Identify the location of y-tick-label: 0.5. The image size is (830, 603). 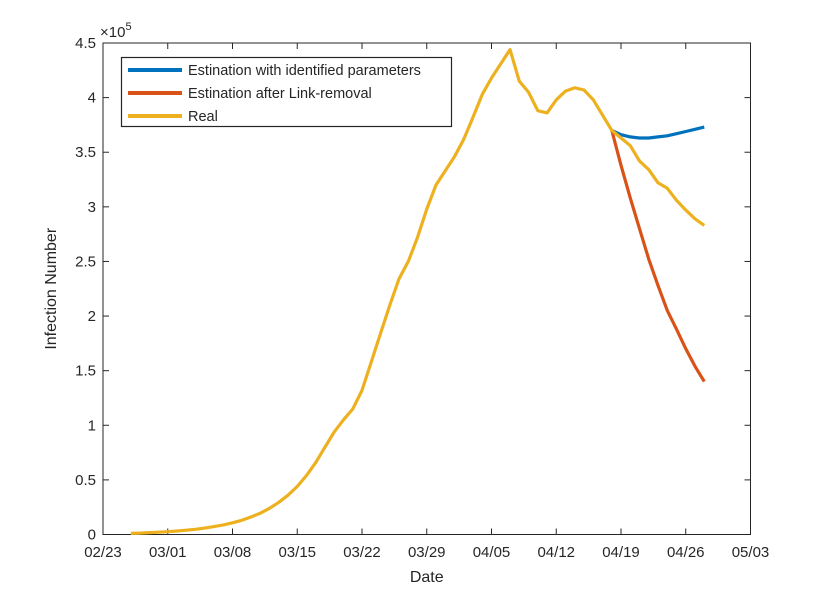
(85, 480).